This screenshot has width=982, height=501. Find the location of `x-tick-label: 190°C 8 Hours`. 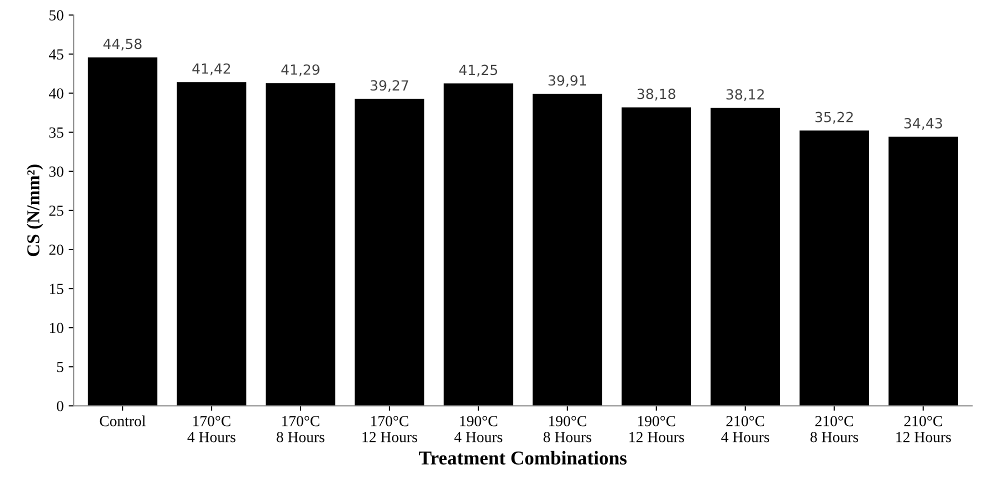

x-tick-label: 190°C 8 Hours is located at coordinates (568, 429).